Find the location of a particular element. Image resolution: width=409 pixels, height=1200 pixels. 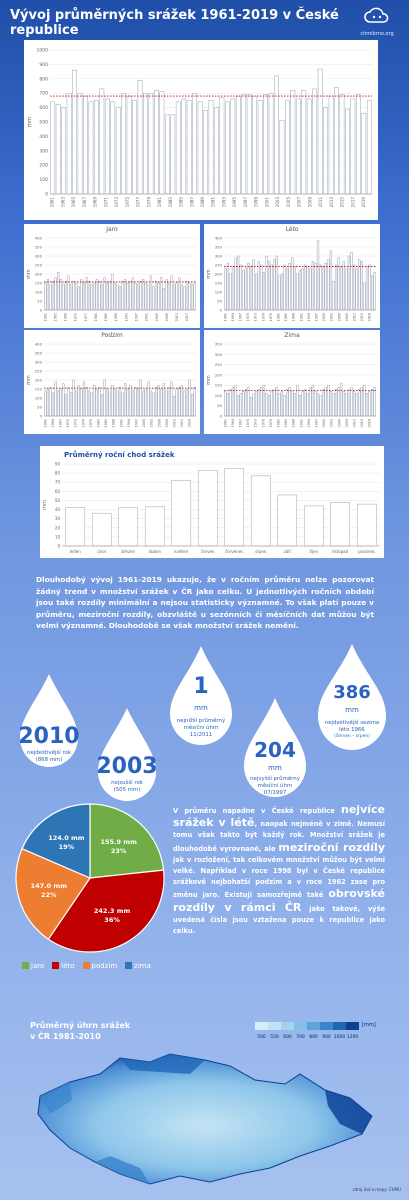

legend-value: 1200 is located at coordinates (353, 1037).